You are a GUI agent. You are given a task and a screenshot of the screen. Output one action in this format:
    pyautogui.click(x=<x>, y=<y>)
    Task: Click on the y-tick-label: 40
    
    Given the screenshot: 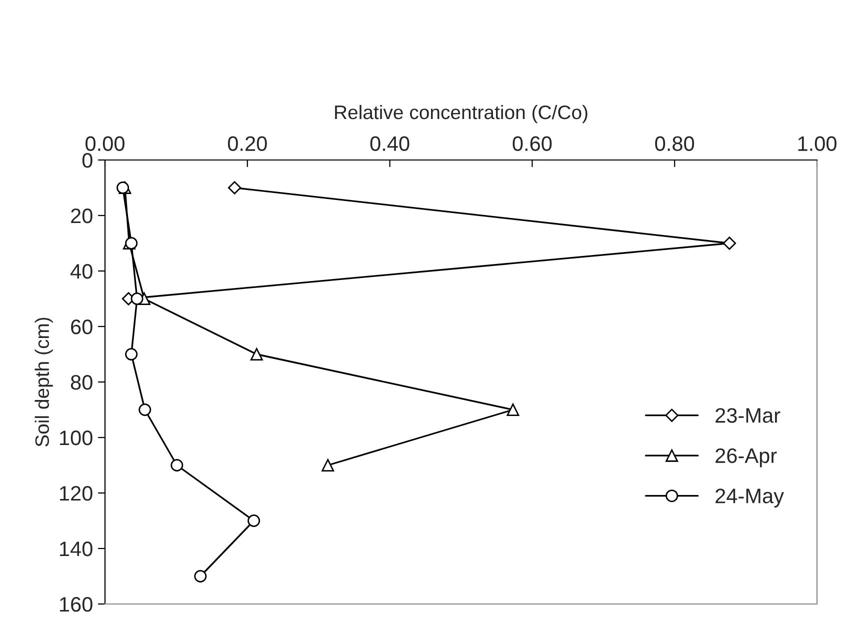 What is the action you would take?
    pyautogui.click(x=81, y=271)
    